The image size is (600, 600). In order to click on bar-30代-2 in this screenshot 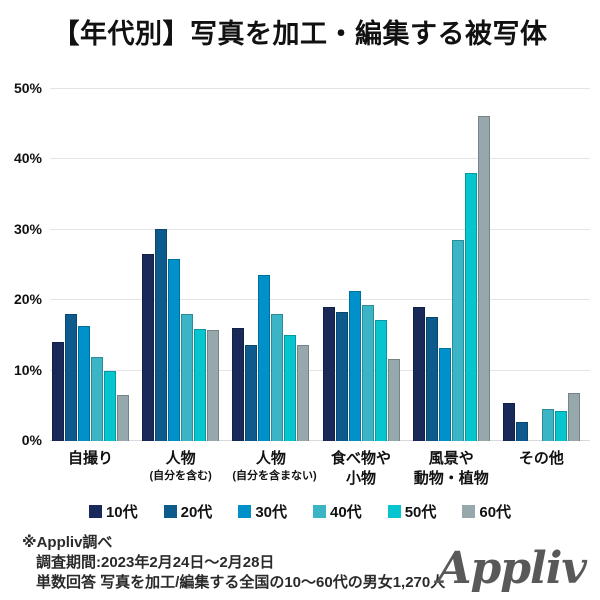, I will do `click(174, 350)`.